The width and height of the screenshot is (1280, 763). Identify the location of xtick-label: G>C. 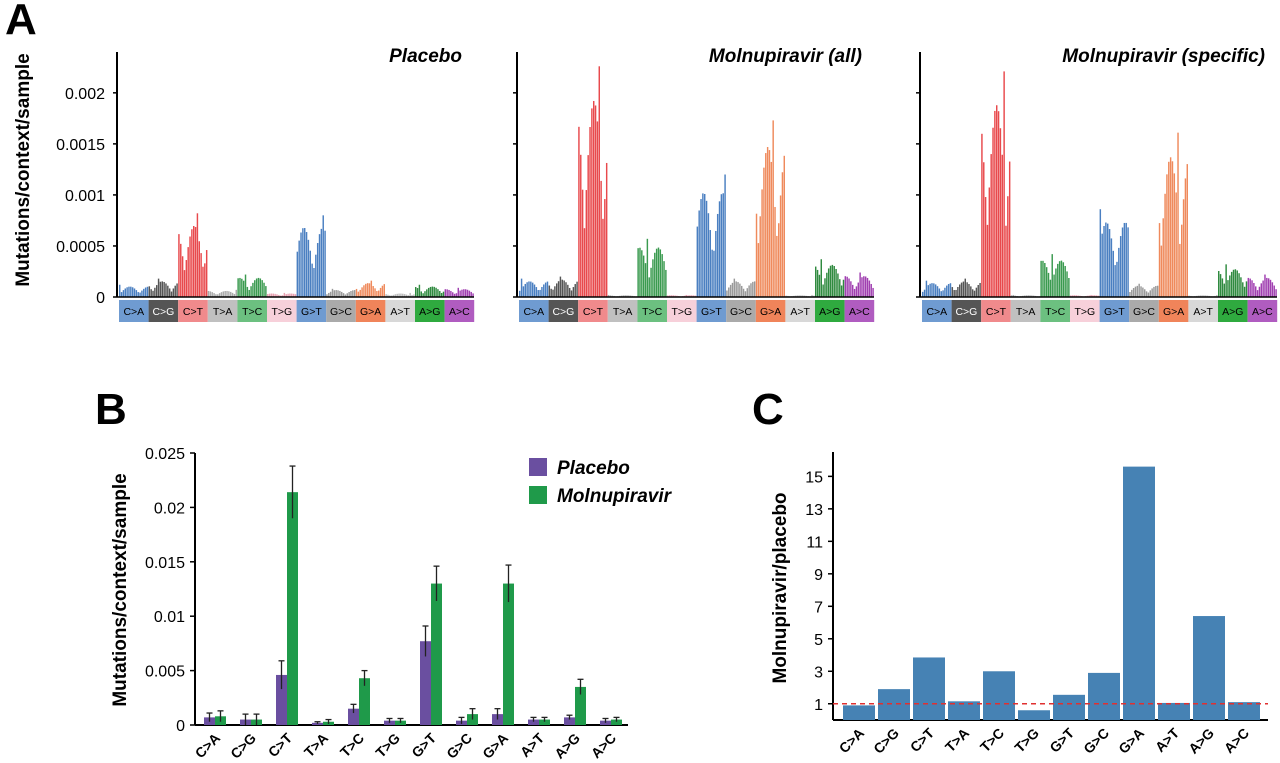
(1096, 741).